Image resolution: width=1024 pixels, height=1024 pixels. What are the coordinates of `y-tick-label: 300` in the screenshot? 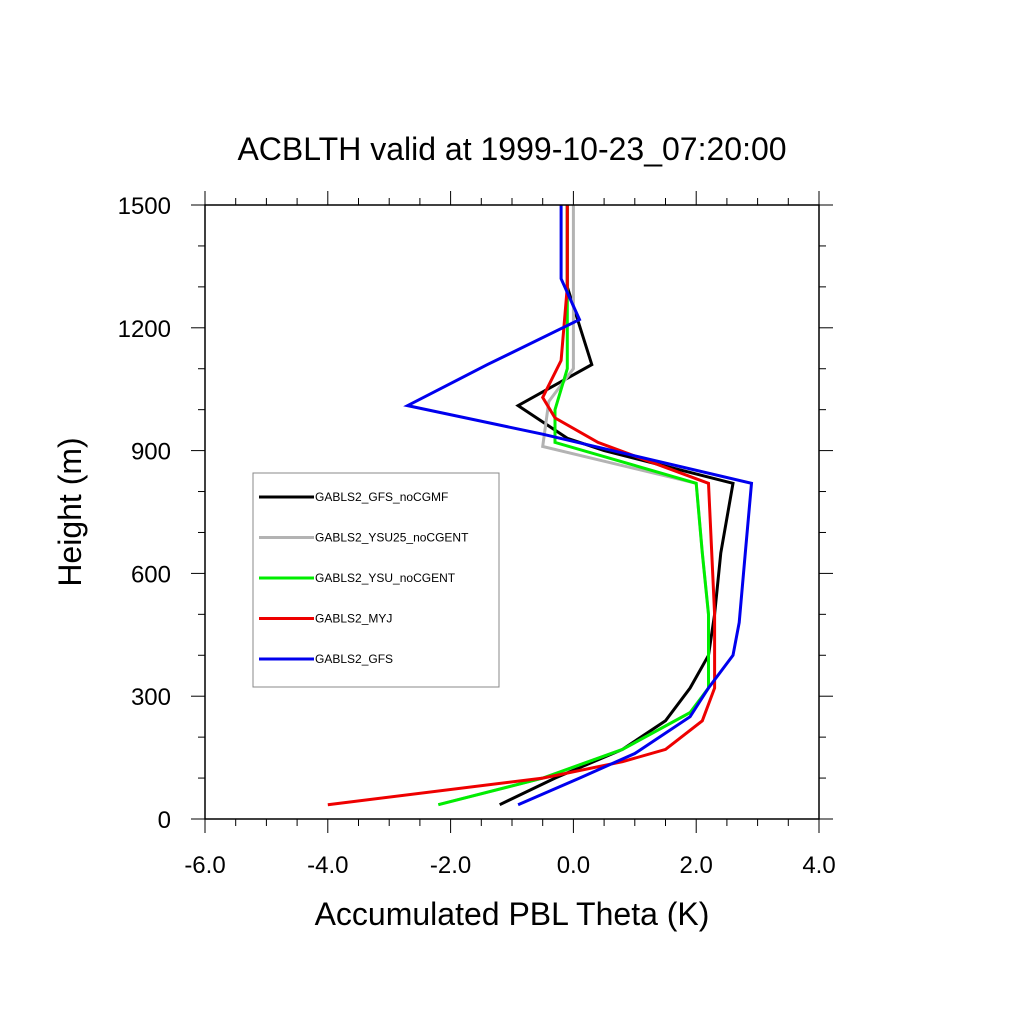 It's located at (151, 697).